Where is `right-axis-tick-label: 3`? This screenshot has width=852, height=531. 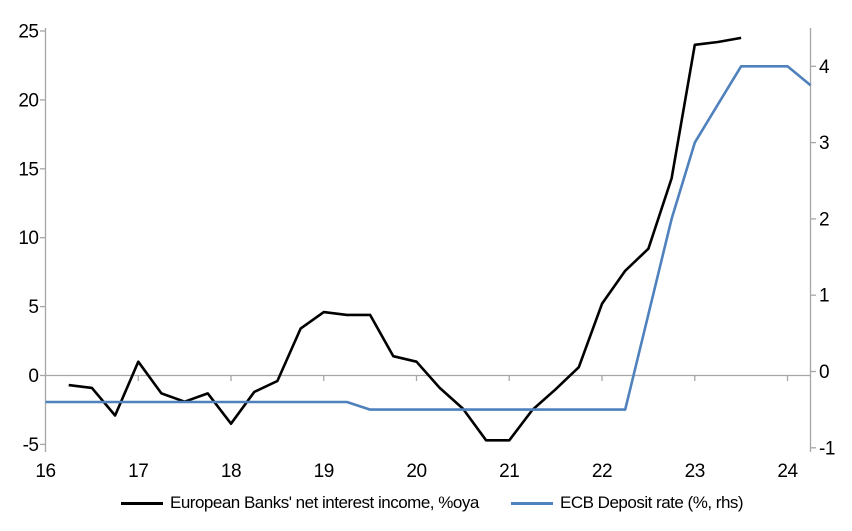 right-axis-tick-label: 3 is located at coordinates (824, 143).